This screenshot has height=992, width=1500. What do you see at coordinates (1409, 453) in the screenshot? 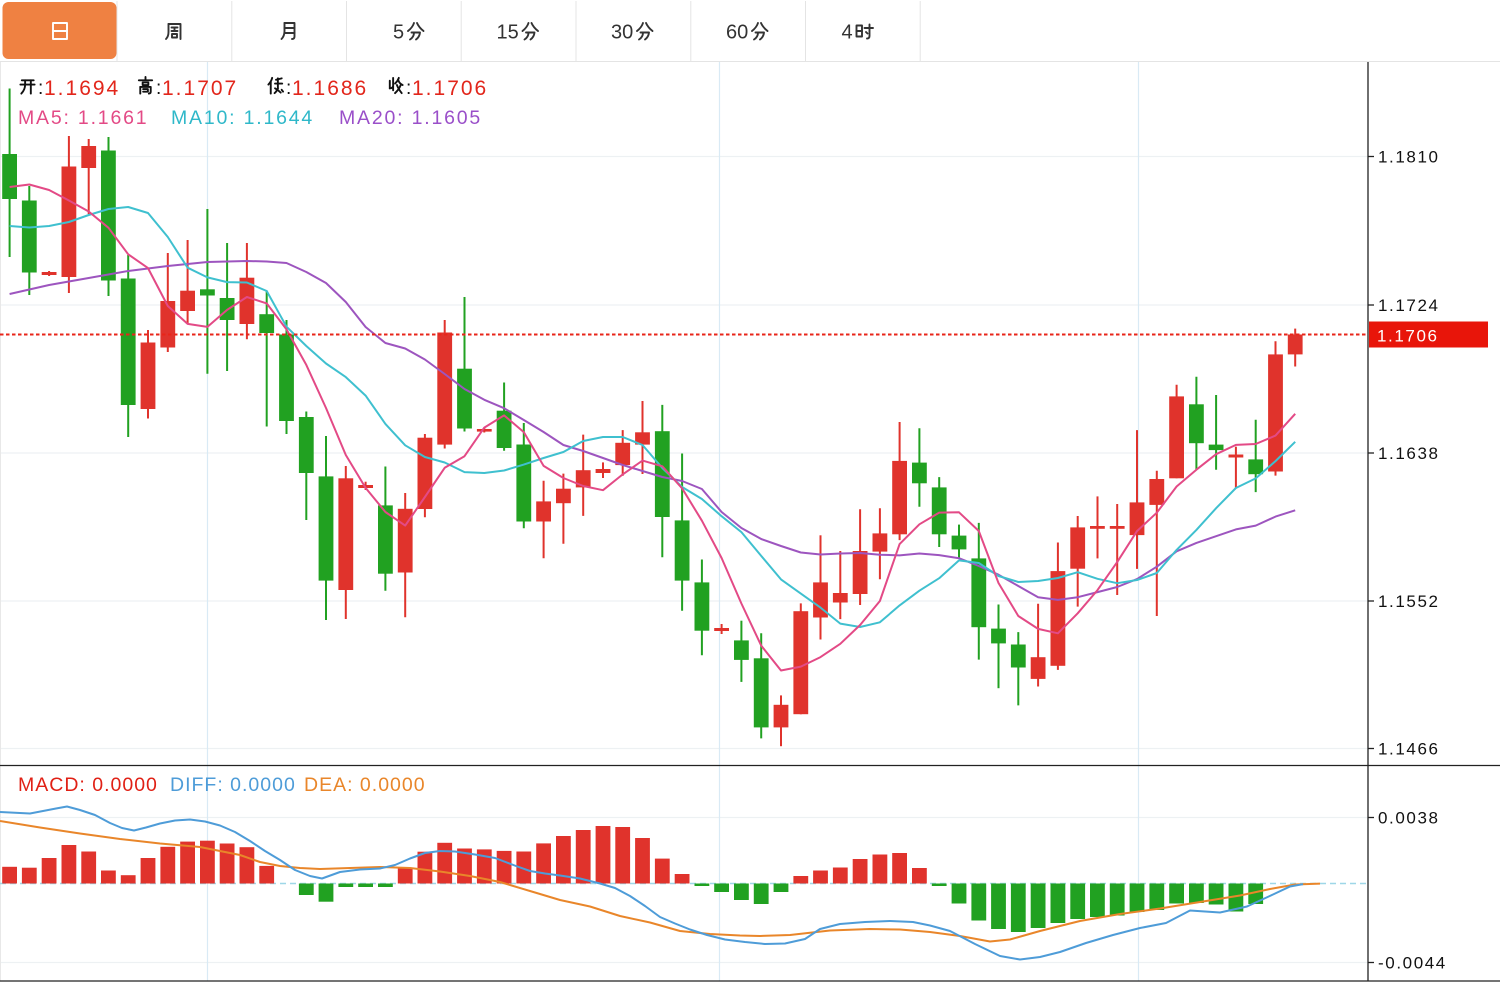
I see `svg-text: 1.1638` at bounding box center [1409, 453].